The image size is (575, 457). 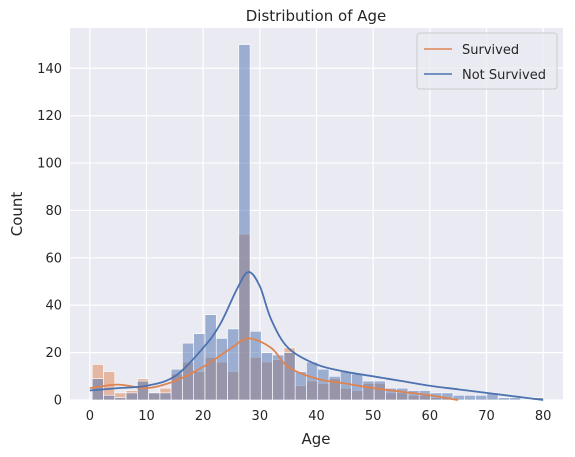 What do you see at coordinates (315, 439) in the screenshot?
I see `x-axis-label: Age` at bounding box center [315, 439].